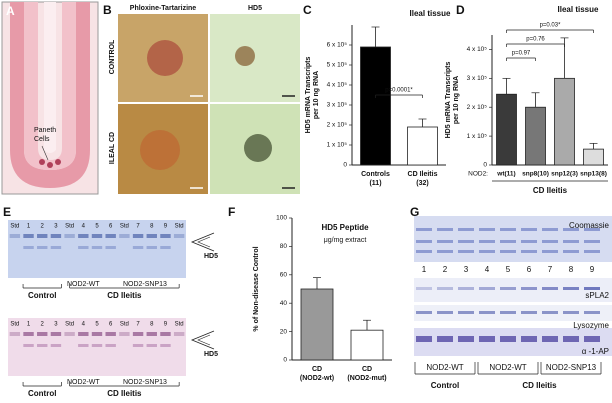 This screenshot has height=403, width=612. I want to click on marker-label: HD5, so click(211, 256).